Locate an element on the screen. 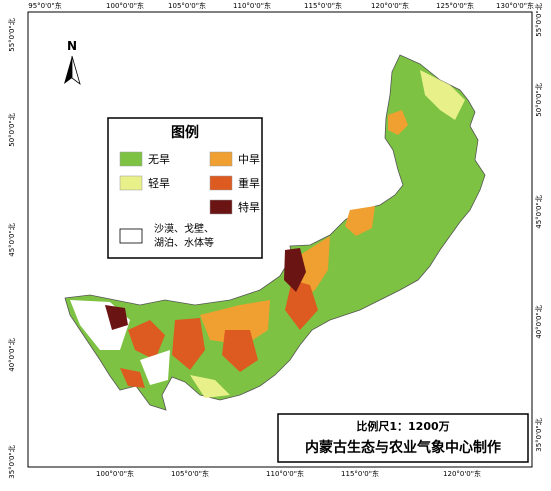 Image resolution: width=551 pixels, height=491 pixels. longitude-label: 125°0'0"东 is located at coordinates (455, 5).